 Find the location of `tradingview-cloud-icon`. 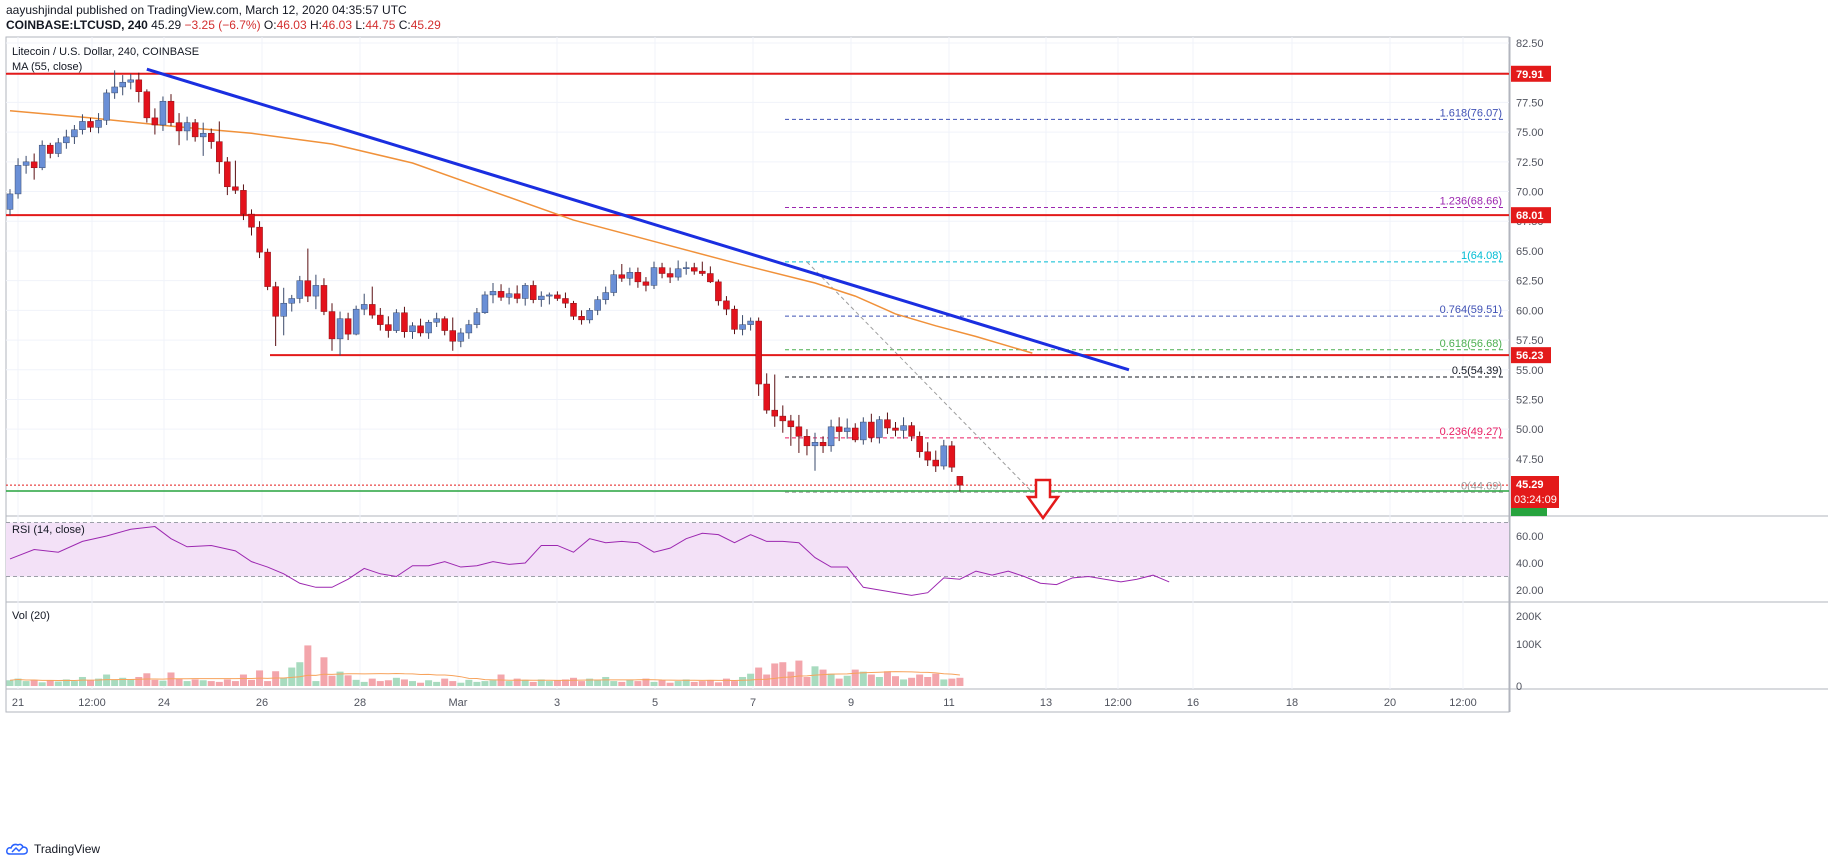

tradingview-cloud-icon is located at coordinates (17, 849).